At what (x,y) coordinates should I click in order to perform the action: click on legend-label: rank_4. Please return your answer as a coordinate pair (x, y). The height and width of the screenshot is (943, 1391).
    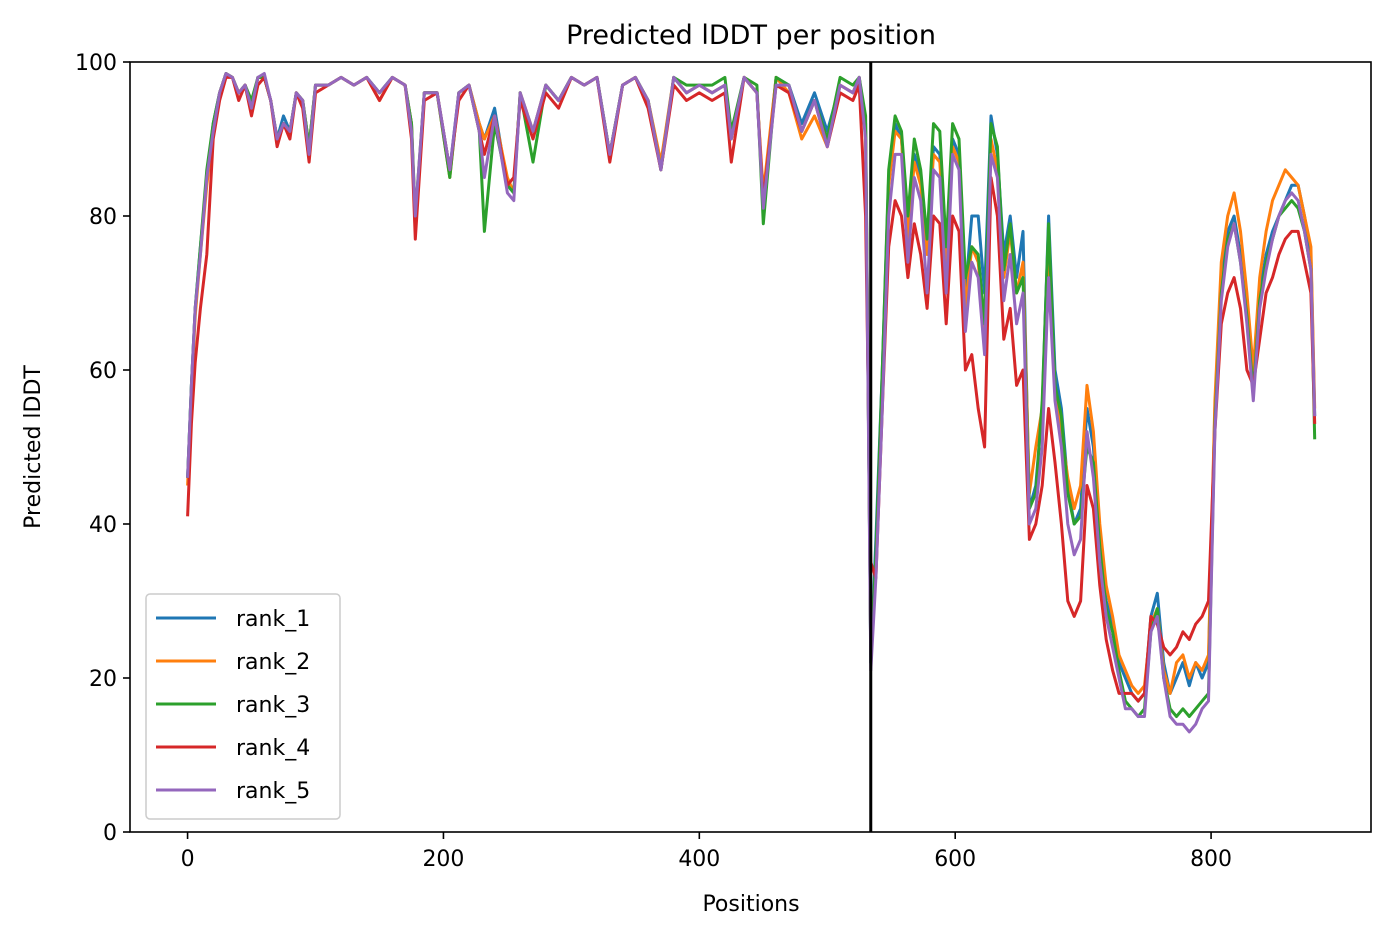
    Looking at the image, I should click on (273, 748).